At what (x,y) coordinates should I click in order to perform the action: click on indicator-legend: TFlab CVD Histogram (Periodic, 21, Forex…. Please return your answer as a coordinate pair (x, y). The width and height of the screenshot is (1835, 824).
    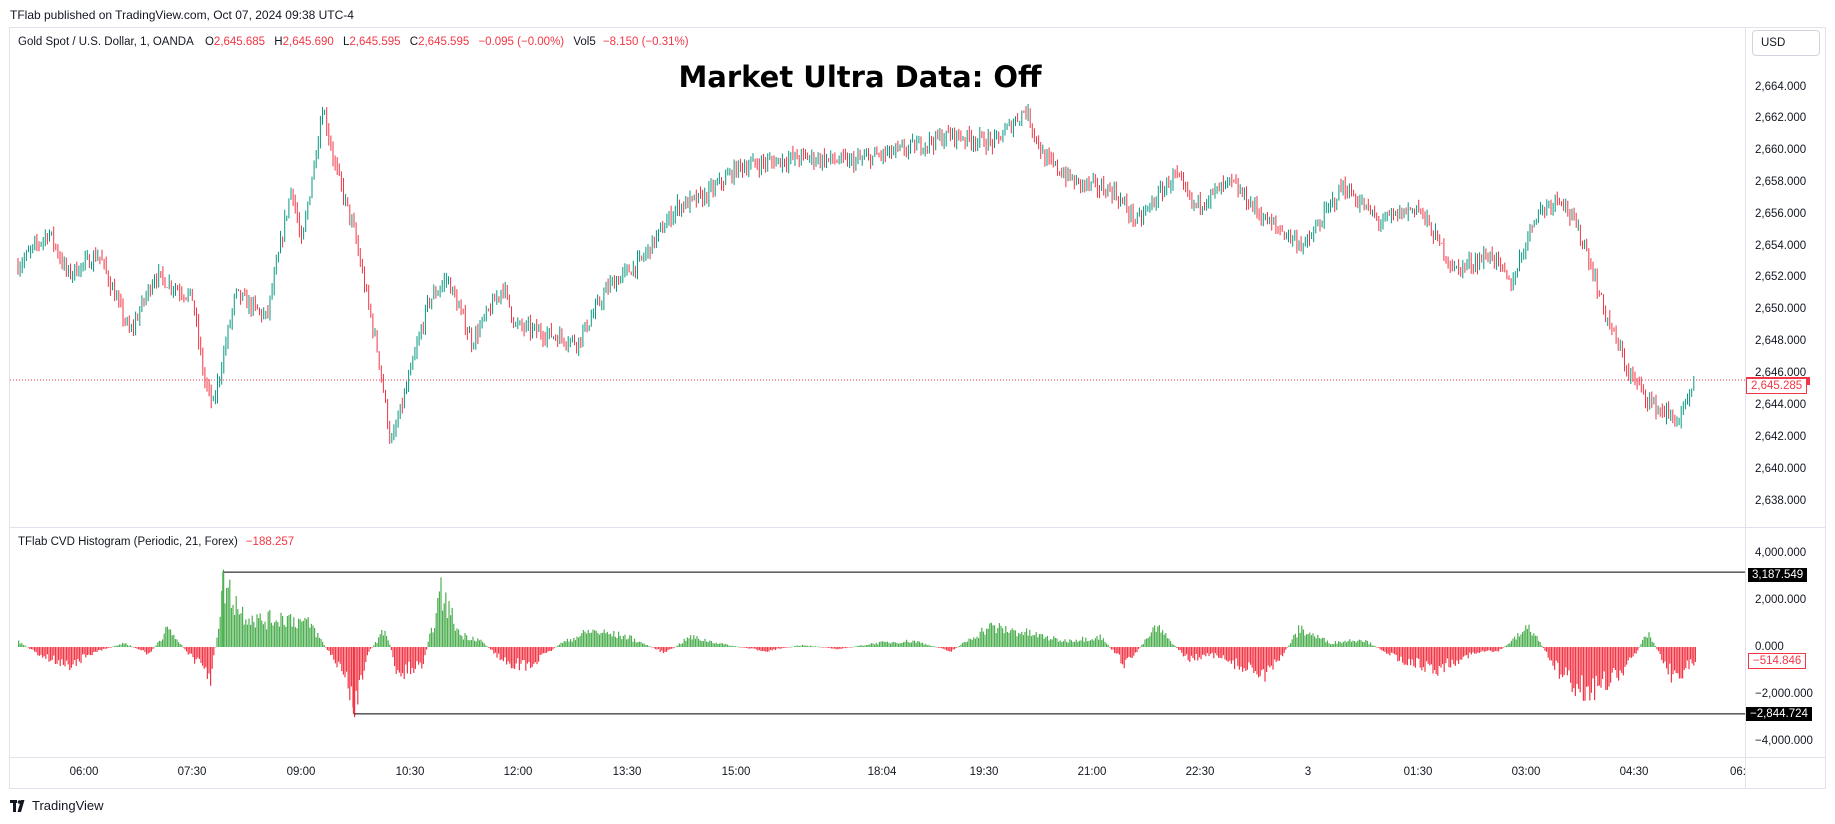
    Looking at the image, I should click on (156, 542).